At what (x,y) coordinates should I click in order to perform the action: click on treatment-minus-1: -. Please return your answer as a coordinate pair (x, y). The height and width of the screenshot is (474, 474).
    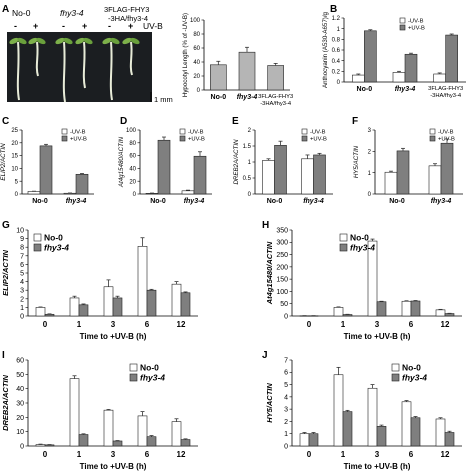
    Looking at the image, I should click on (15, 26).